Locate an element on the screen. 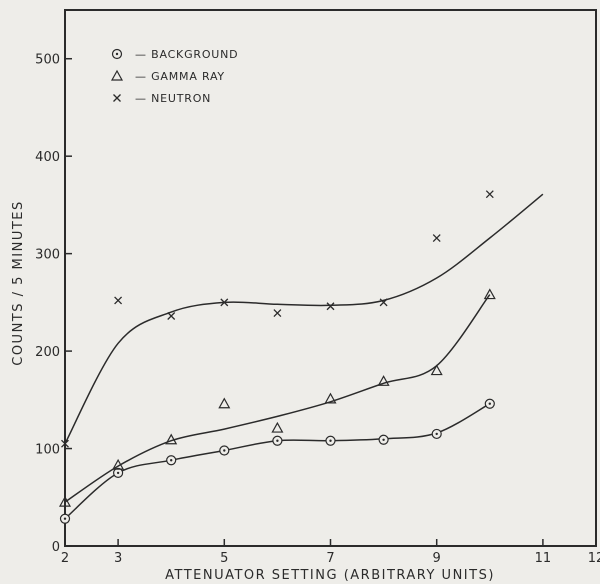 The image size is (600, 584). series-line-background is located at coordinates (277, 461).